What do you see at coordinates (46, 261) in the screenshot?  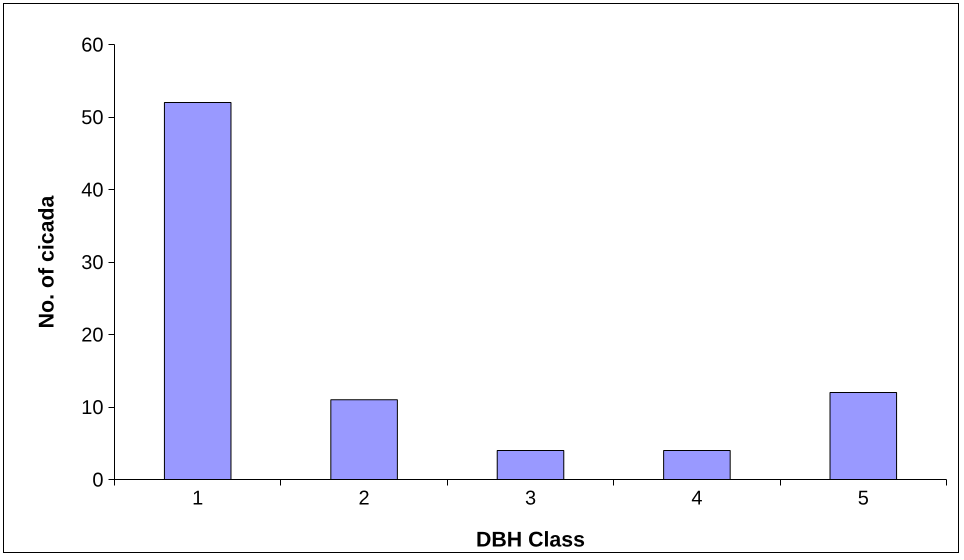 I see `y-axis-title: No. of cicada` at bounding box center [46, 261].